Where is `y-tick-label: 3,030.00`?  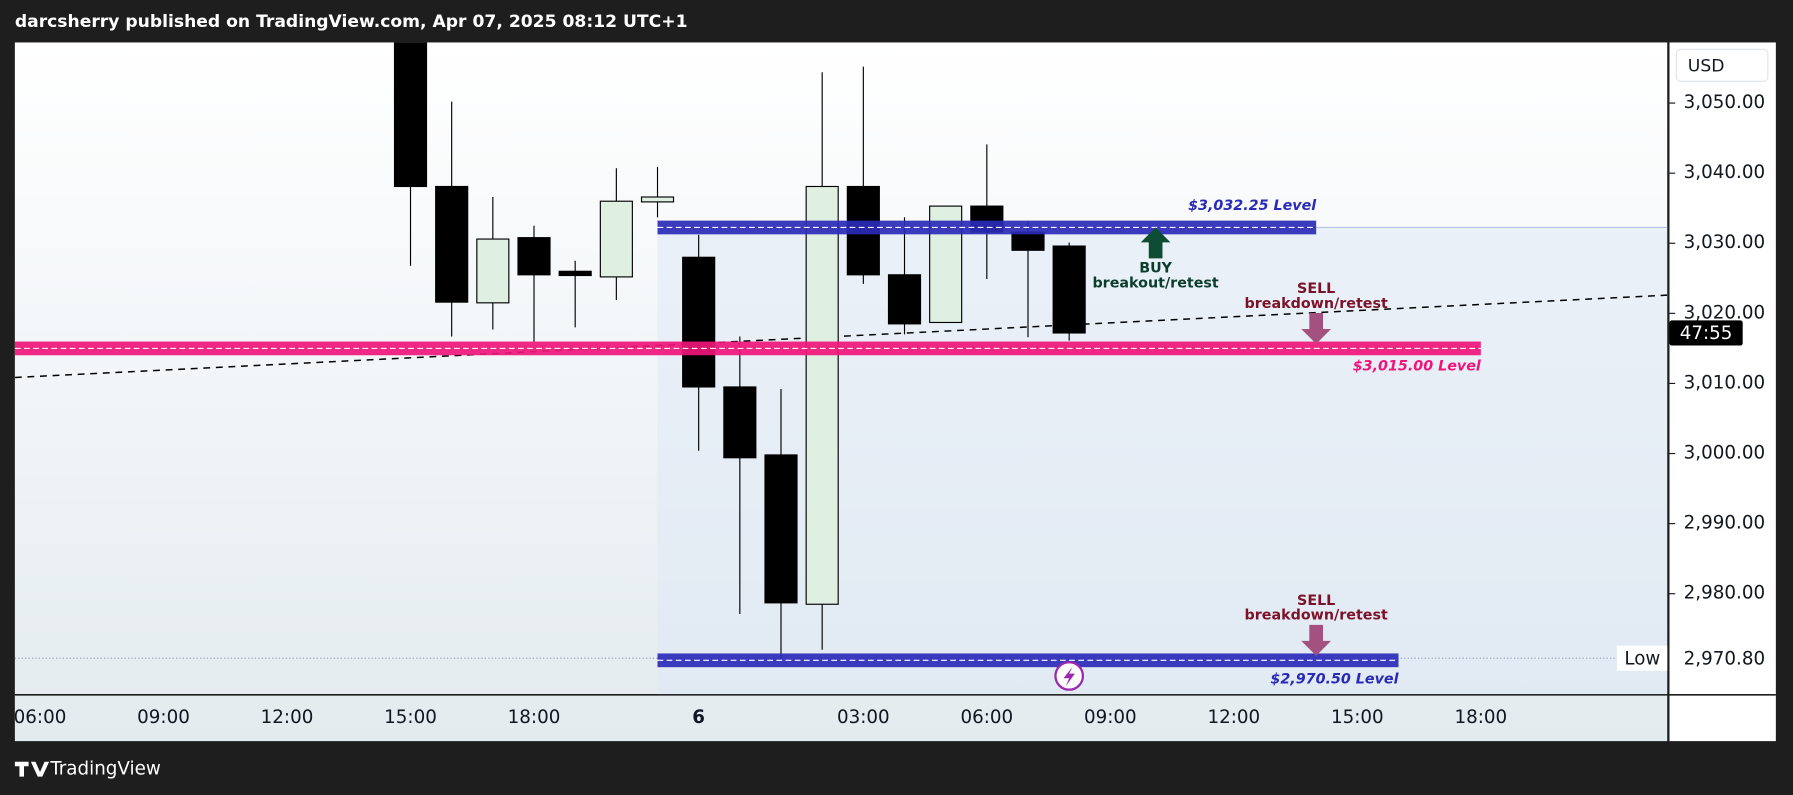 y-tick-label: 3,030.00 is located at coordinates (1724, 242).